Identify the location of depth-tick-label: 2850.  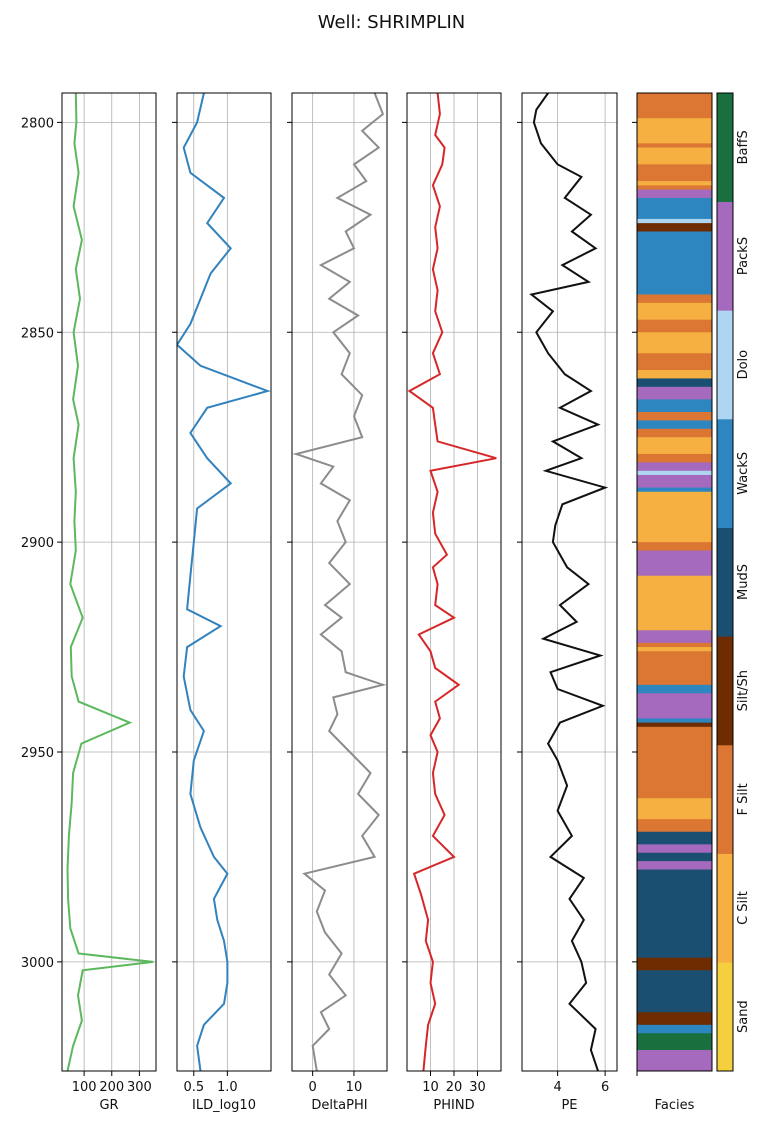
(37, 333).